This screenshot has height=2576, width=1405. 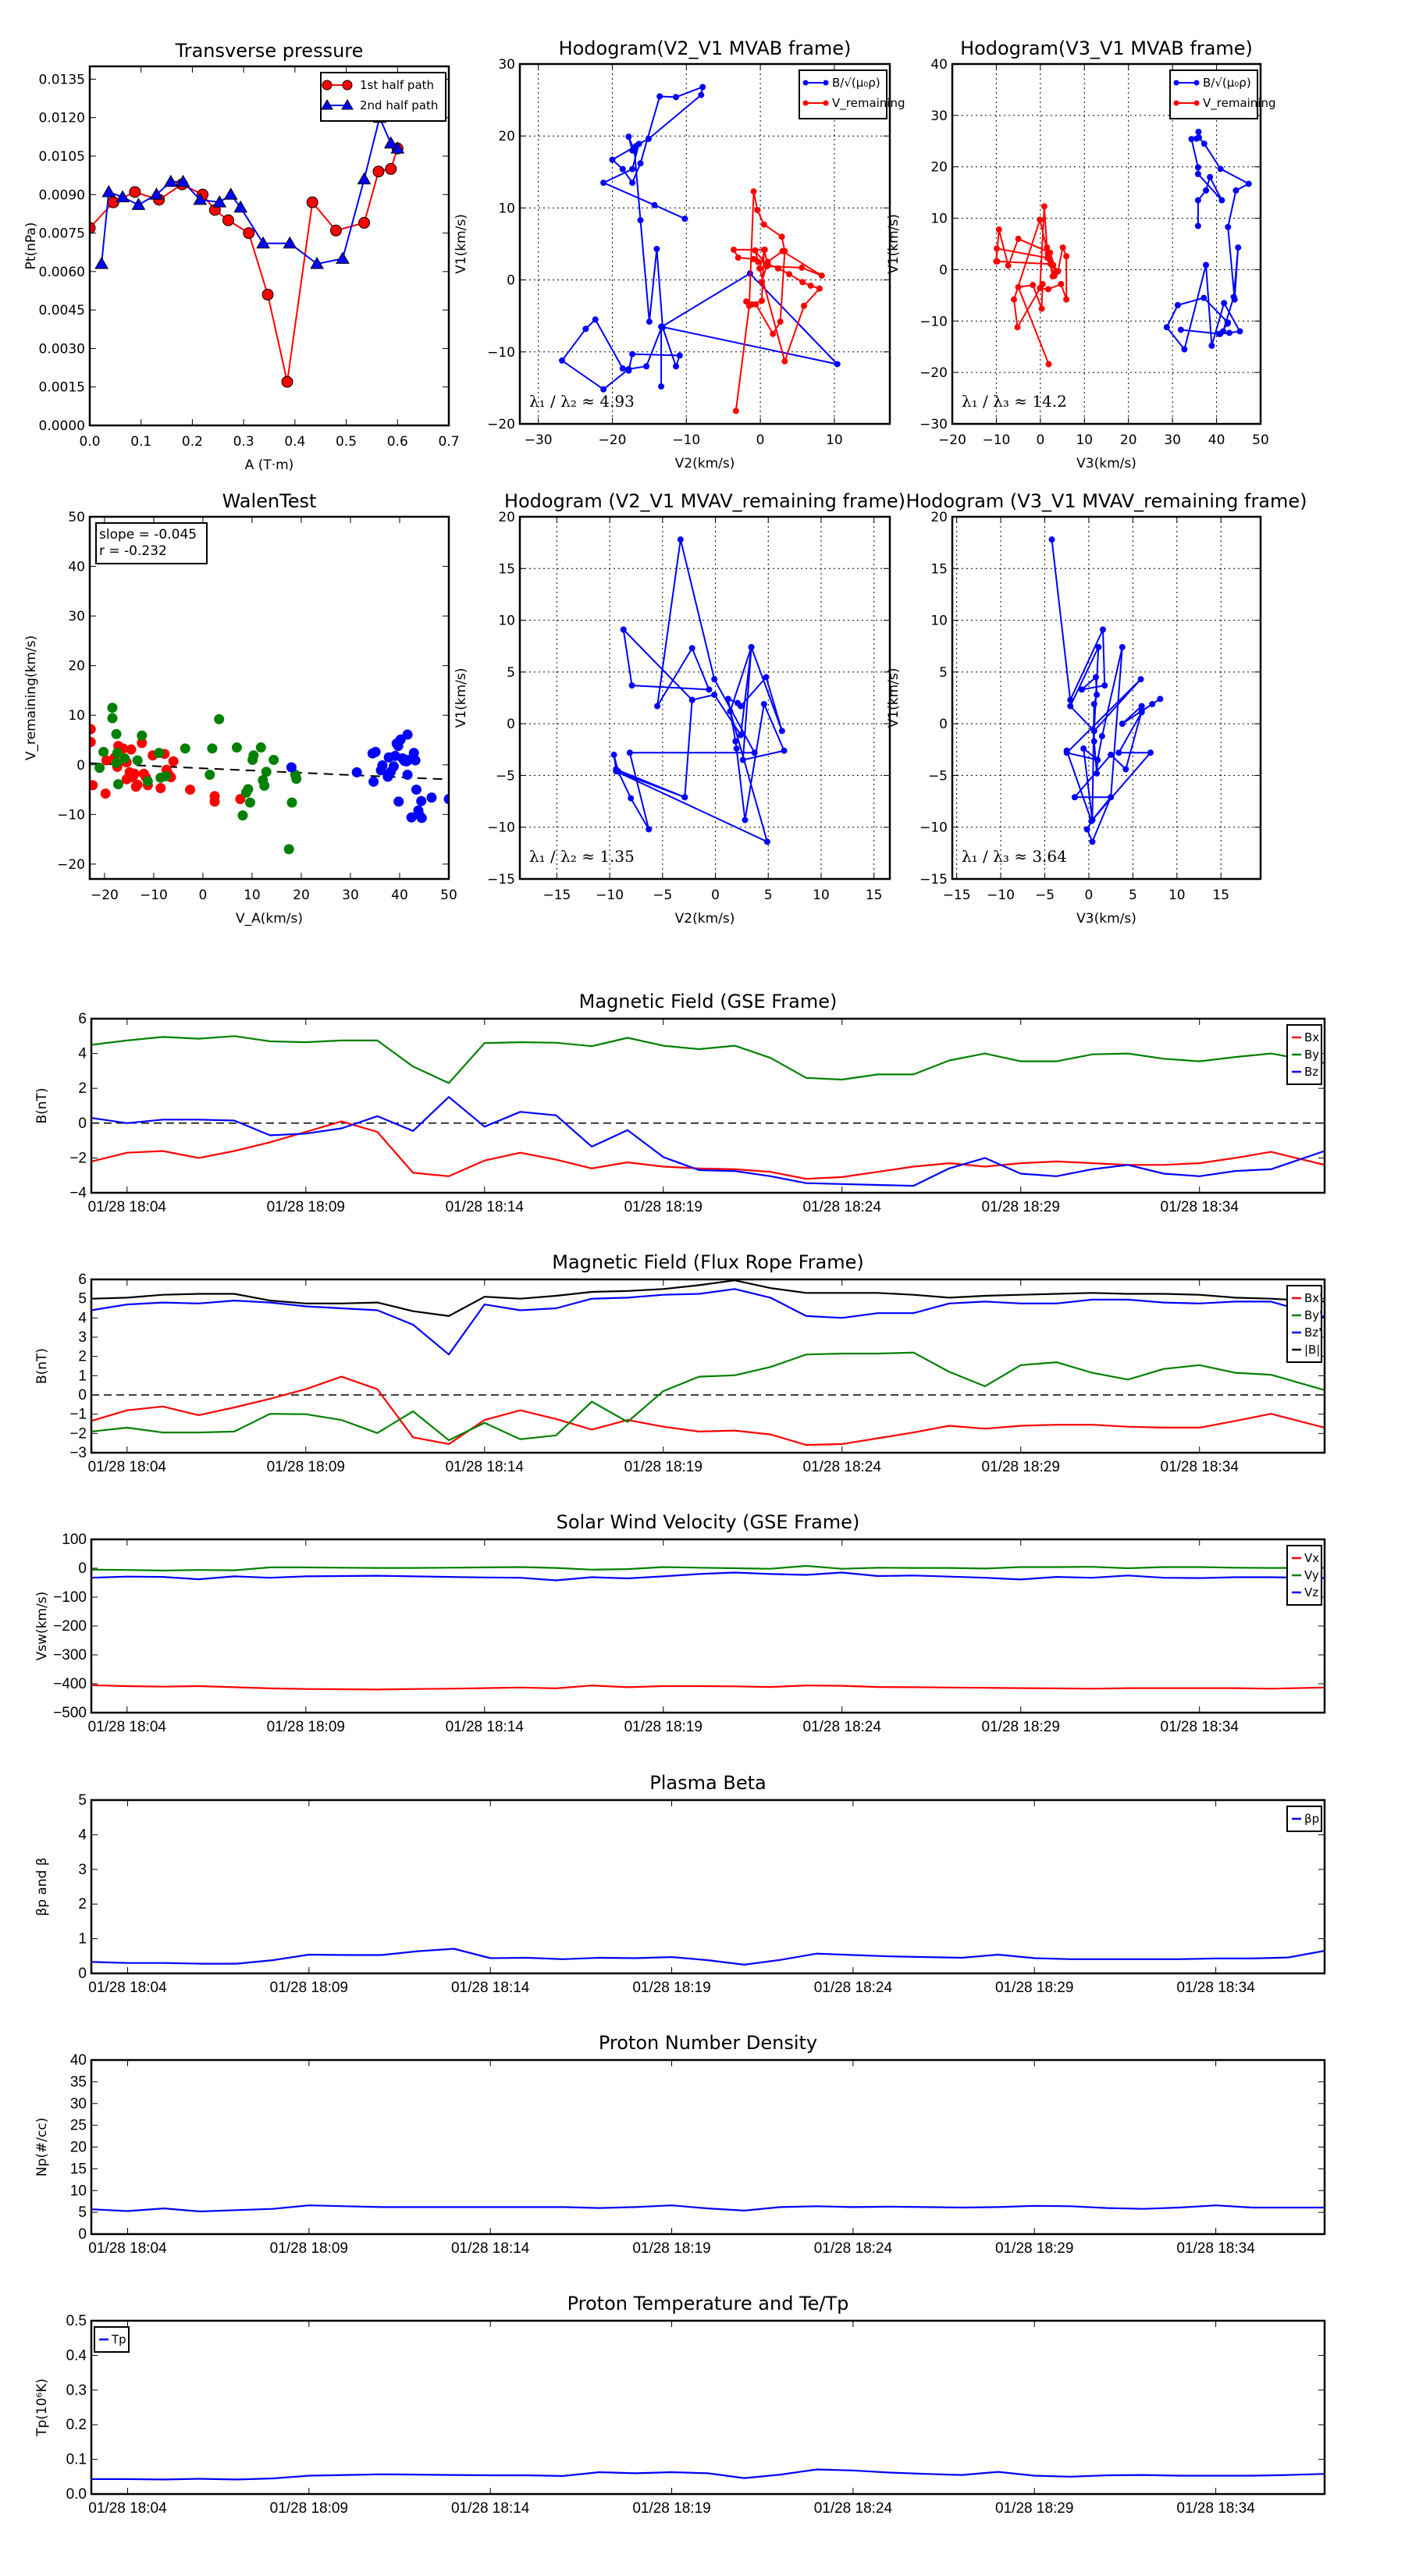 What do you see at coordinates (708, 1957) in the screenshot?
I see `series-line-p` at bounding box center [708, 1957].